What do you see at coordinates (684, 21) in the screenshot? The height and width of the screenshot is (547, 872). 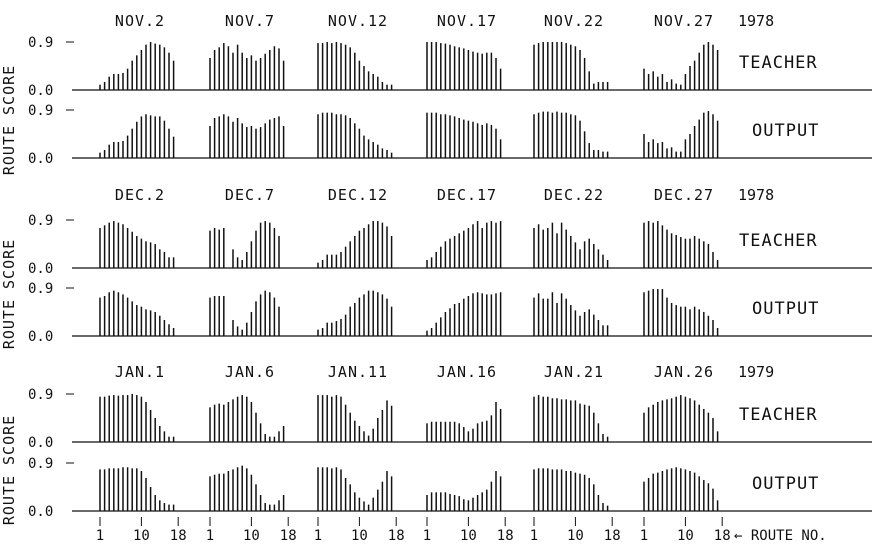 I see `date-label: NOV.27` at bounding box center [684, 21].